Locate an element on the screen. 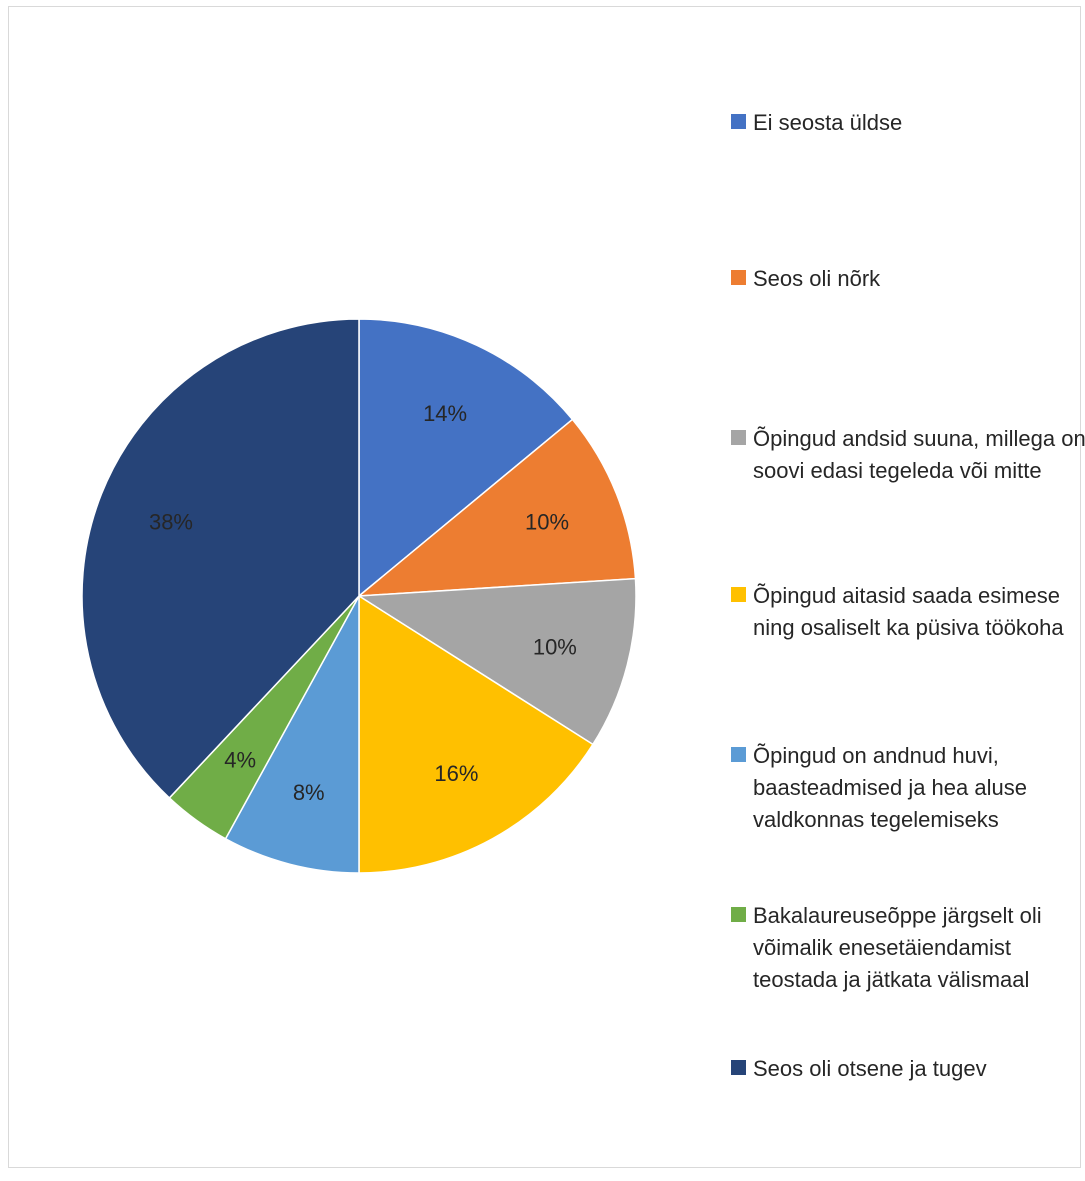 The image size is (1085, 1181). legend-item-1: Seos oli nõrk is located at coordinates (908, 279).